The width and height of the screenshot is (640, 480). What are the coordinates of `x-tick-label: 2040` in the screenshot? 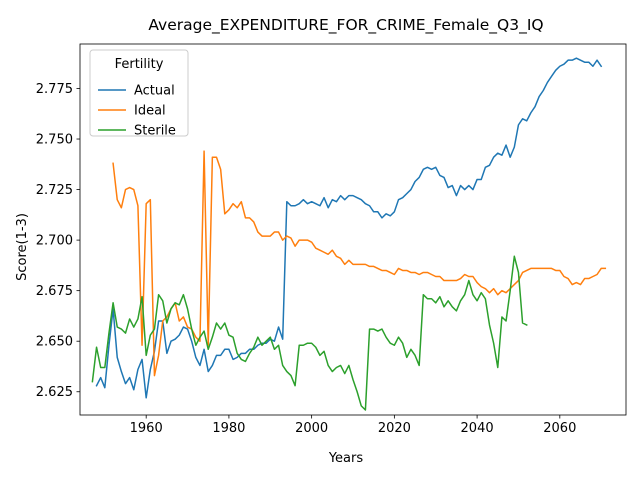 It's located at (477, 428).